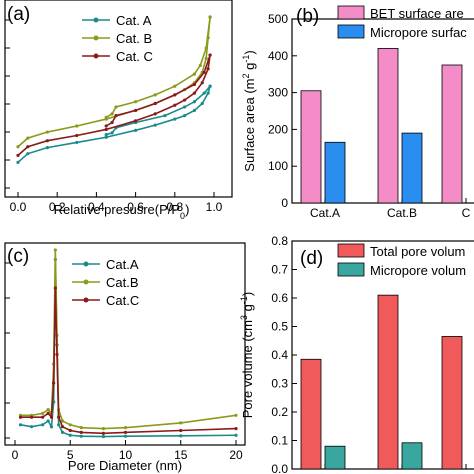 The width and height of the screenshot is (474, 474). What do you see at coordinates (278, 129) in the screenshot?
I see `y-tick-label: 200` at bounding box center [278, 129].